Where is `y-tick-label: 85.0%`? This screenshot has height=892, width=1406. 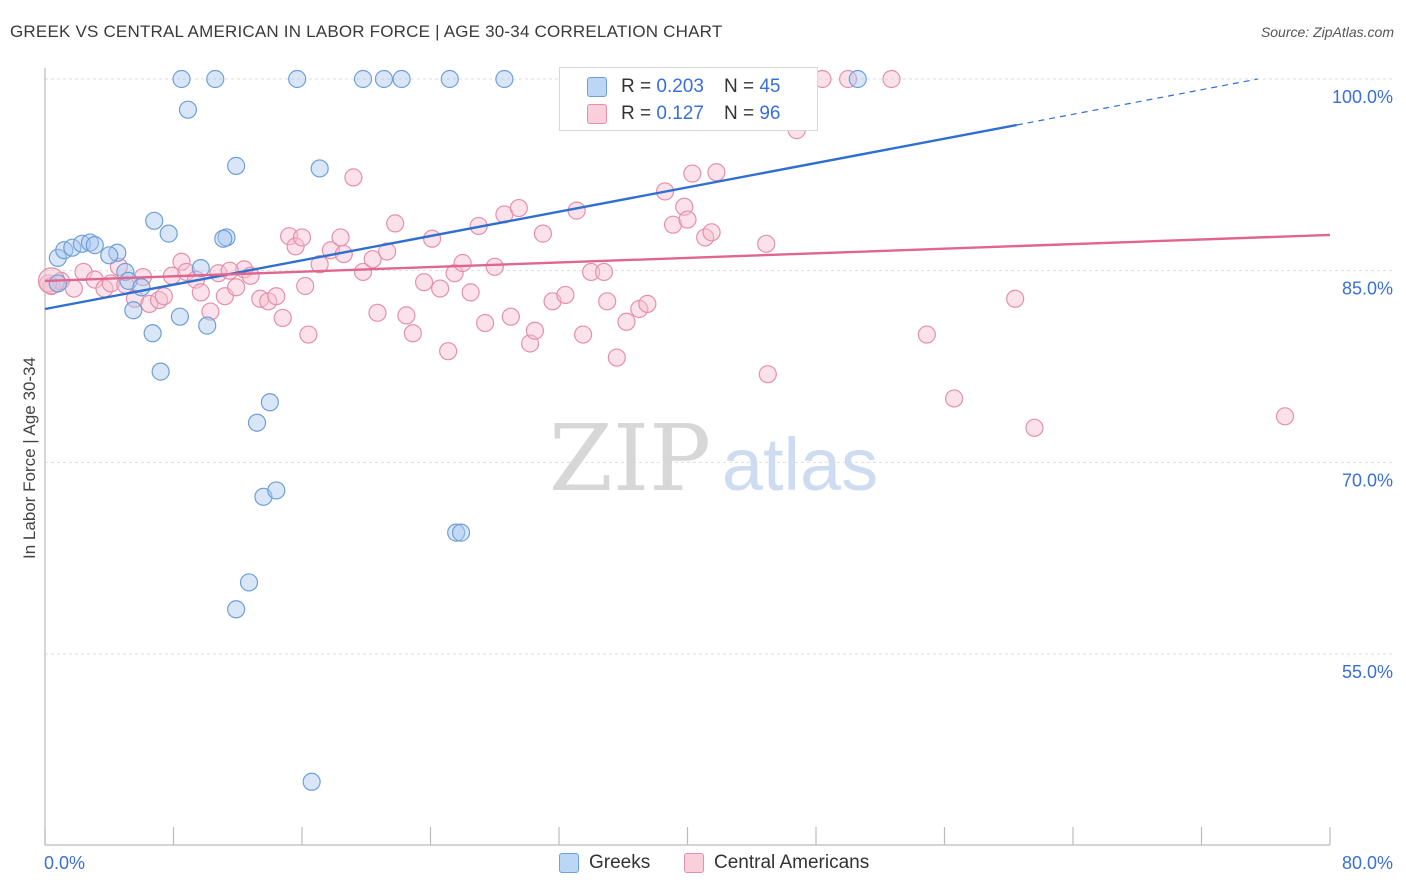
y-tick-label: 85.0% is located at coordinates (1367, 289).